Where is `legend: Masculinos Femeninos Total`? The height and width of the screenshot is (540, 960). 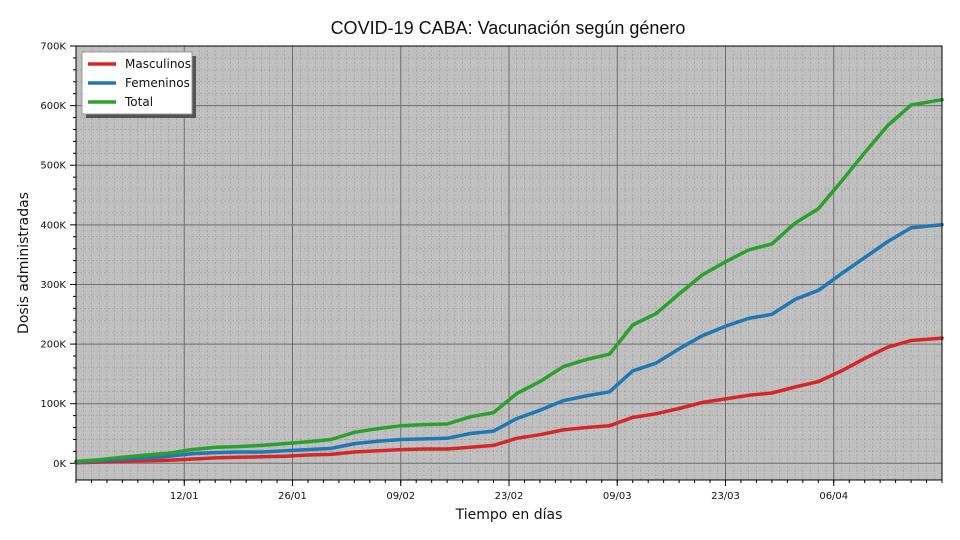 legend: Masculinos Femeninos Total is located at coordinates (138, 84).